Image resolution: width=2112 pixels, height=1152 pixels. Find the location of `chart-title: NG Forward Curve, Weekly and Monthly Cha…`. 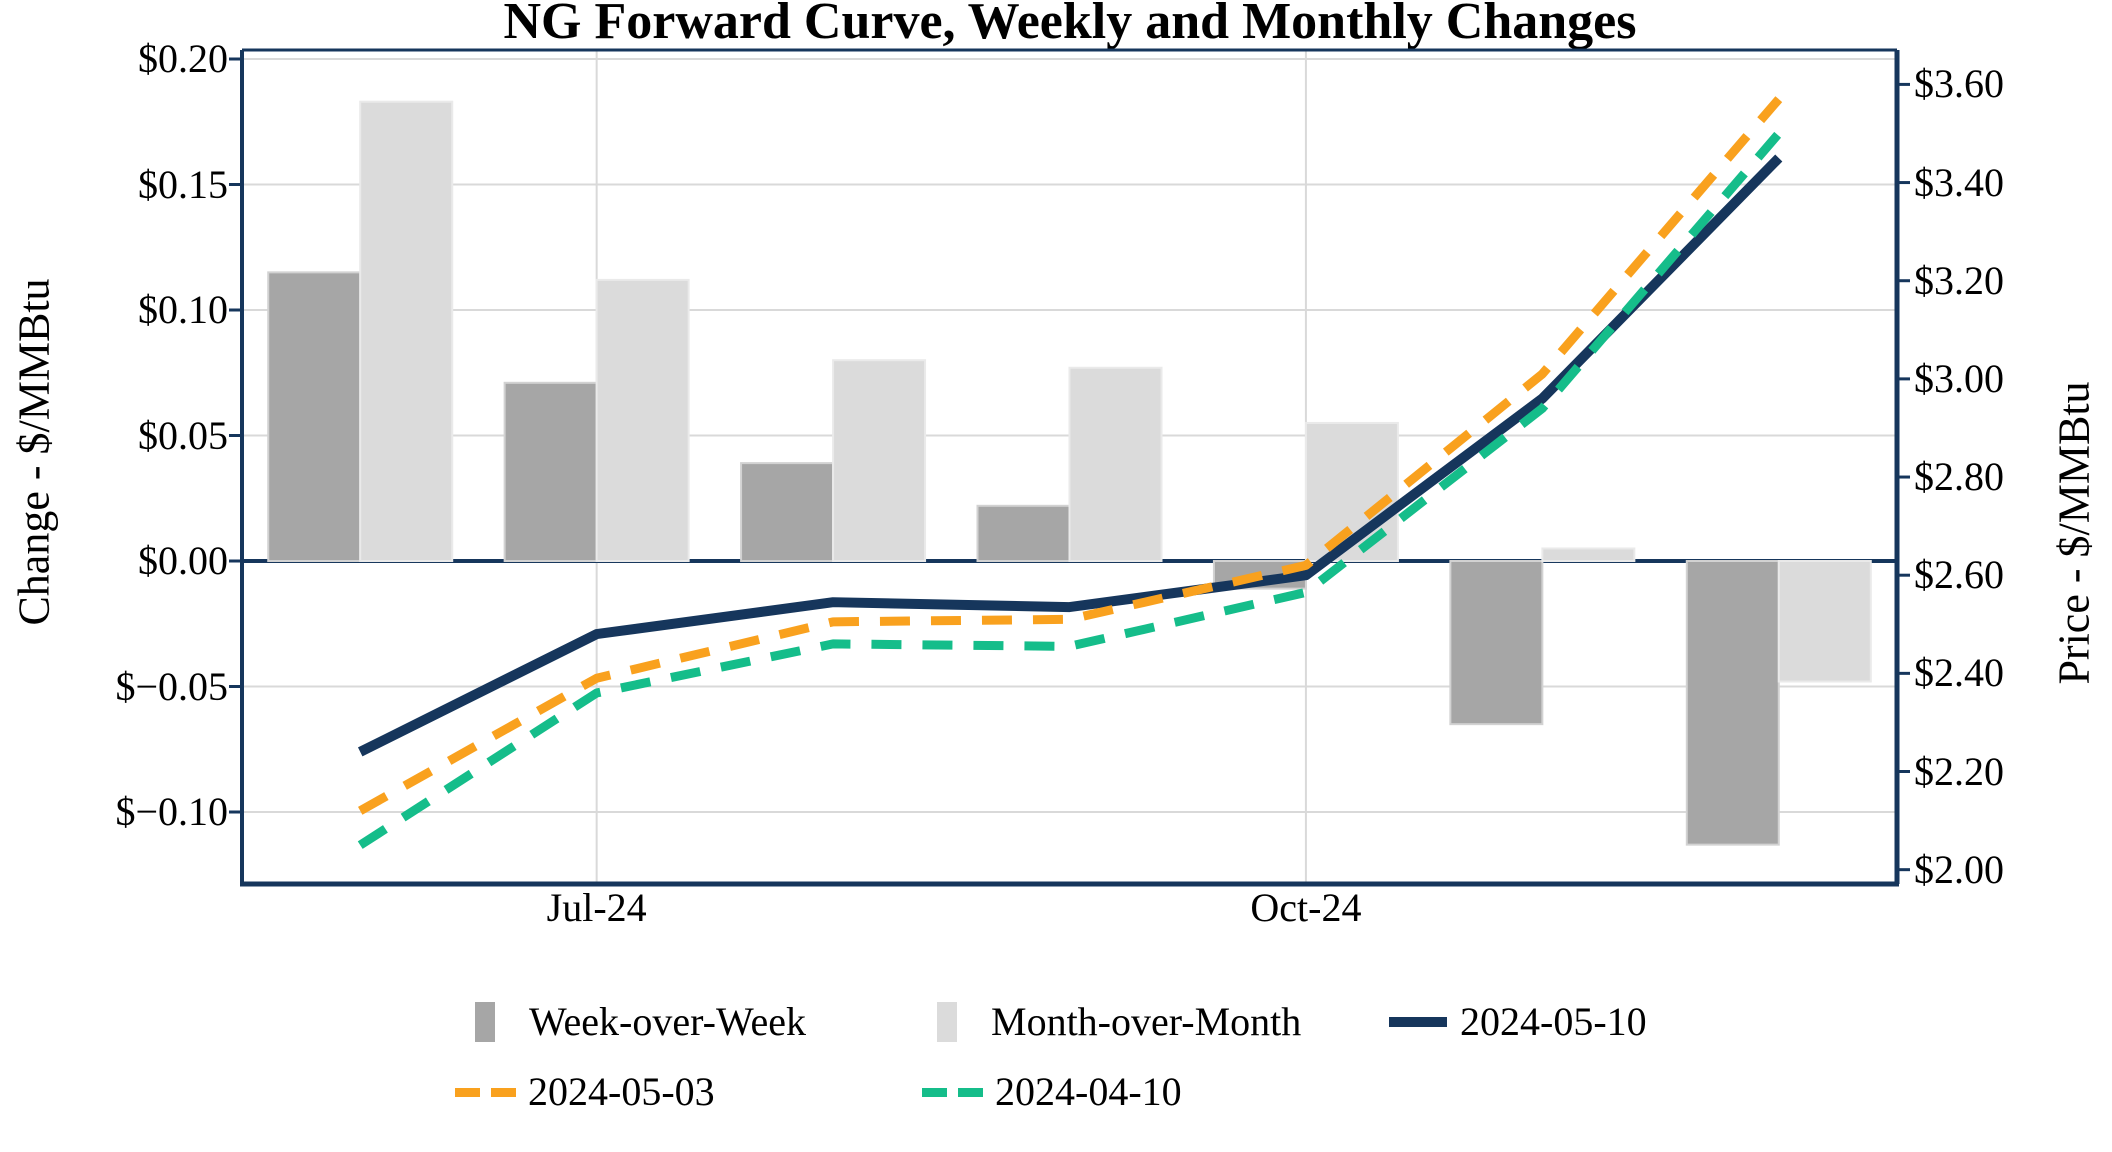

chart-title: NG Forward Curve, Weekly and Monthly Cha… is located at coordinates (1070, 25).